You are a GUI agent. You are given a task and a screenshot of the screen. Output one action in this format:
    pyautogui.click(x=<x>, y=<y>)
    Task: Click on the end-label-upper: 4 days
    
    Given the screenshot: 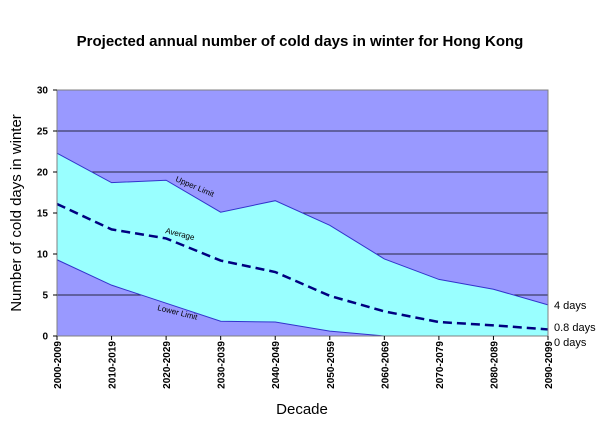 What is the action you would take?
    pyautogui.click(x=570, y=306)
    